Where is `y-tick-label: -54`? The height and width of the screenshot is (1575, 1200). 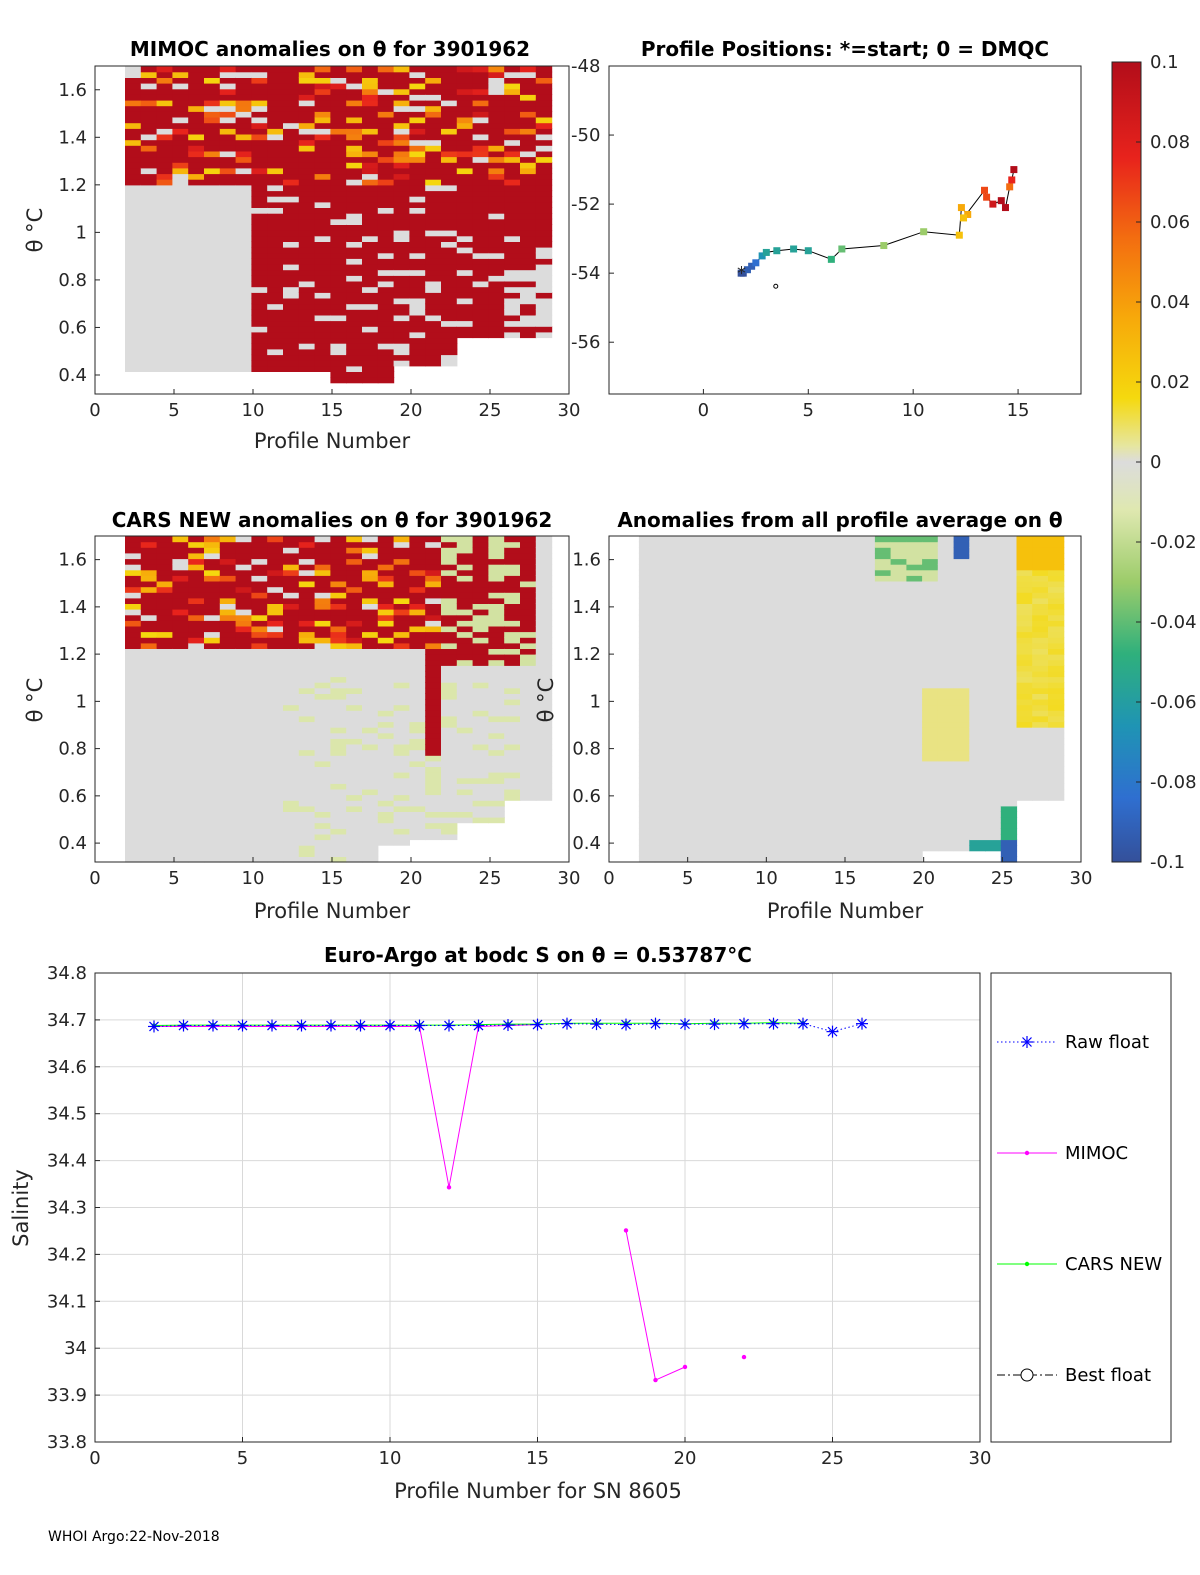
y-tick-label: -54 is located at coordinates (585, 273).